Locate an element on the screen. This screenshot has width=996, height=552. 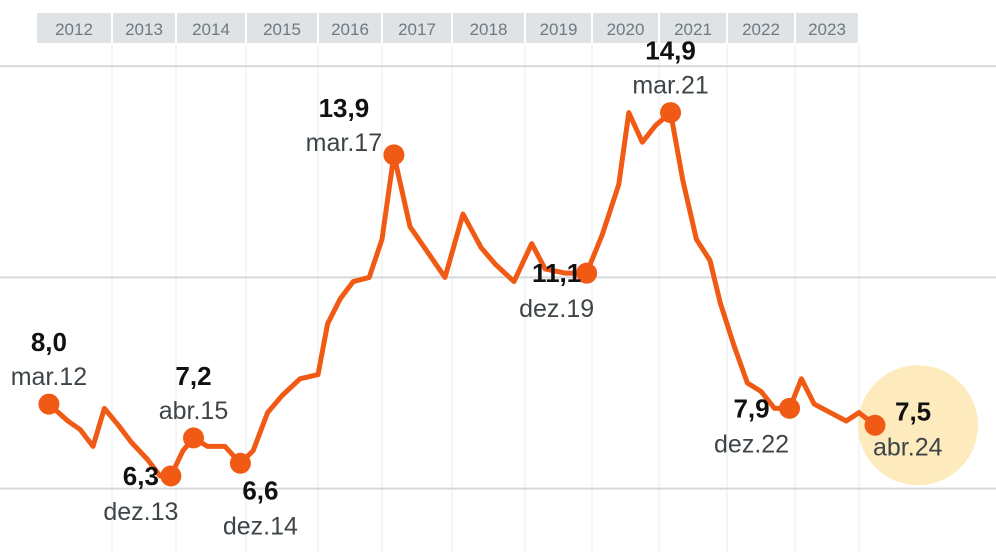
year-tab-label: 2012 is located at coordinates (74, 29).